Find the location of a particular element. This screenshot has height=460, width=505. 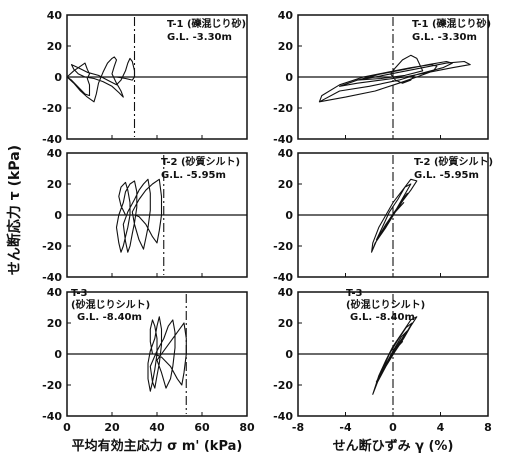

panel-right-1: 40 20 0 -20 -40 T-1 (礫混じり砂) G.L. -3.30m is located at coordinates (382, 77).